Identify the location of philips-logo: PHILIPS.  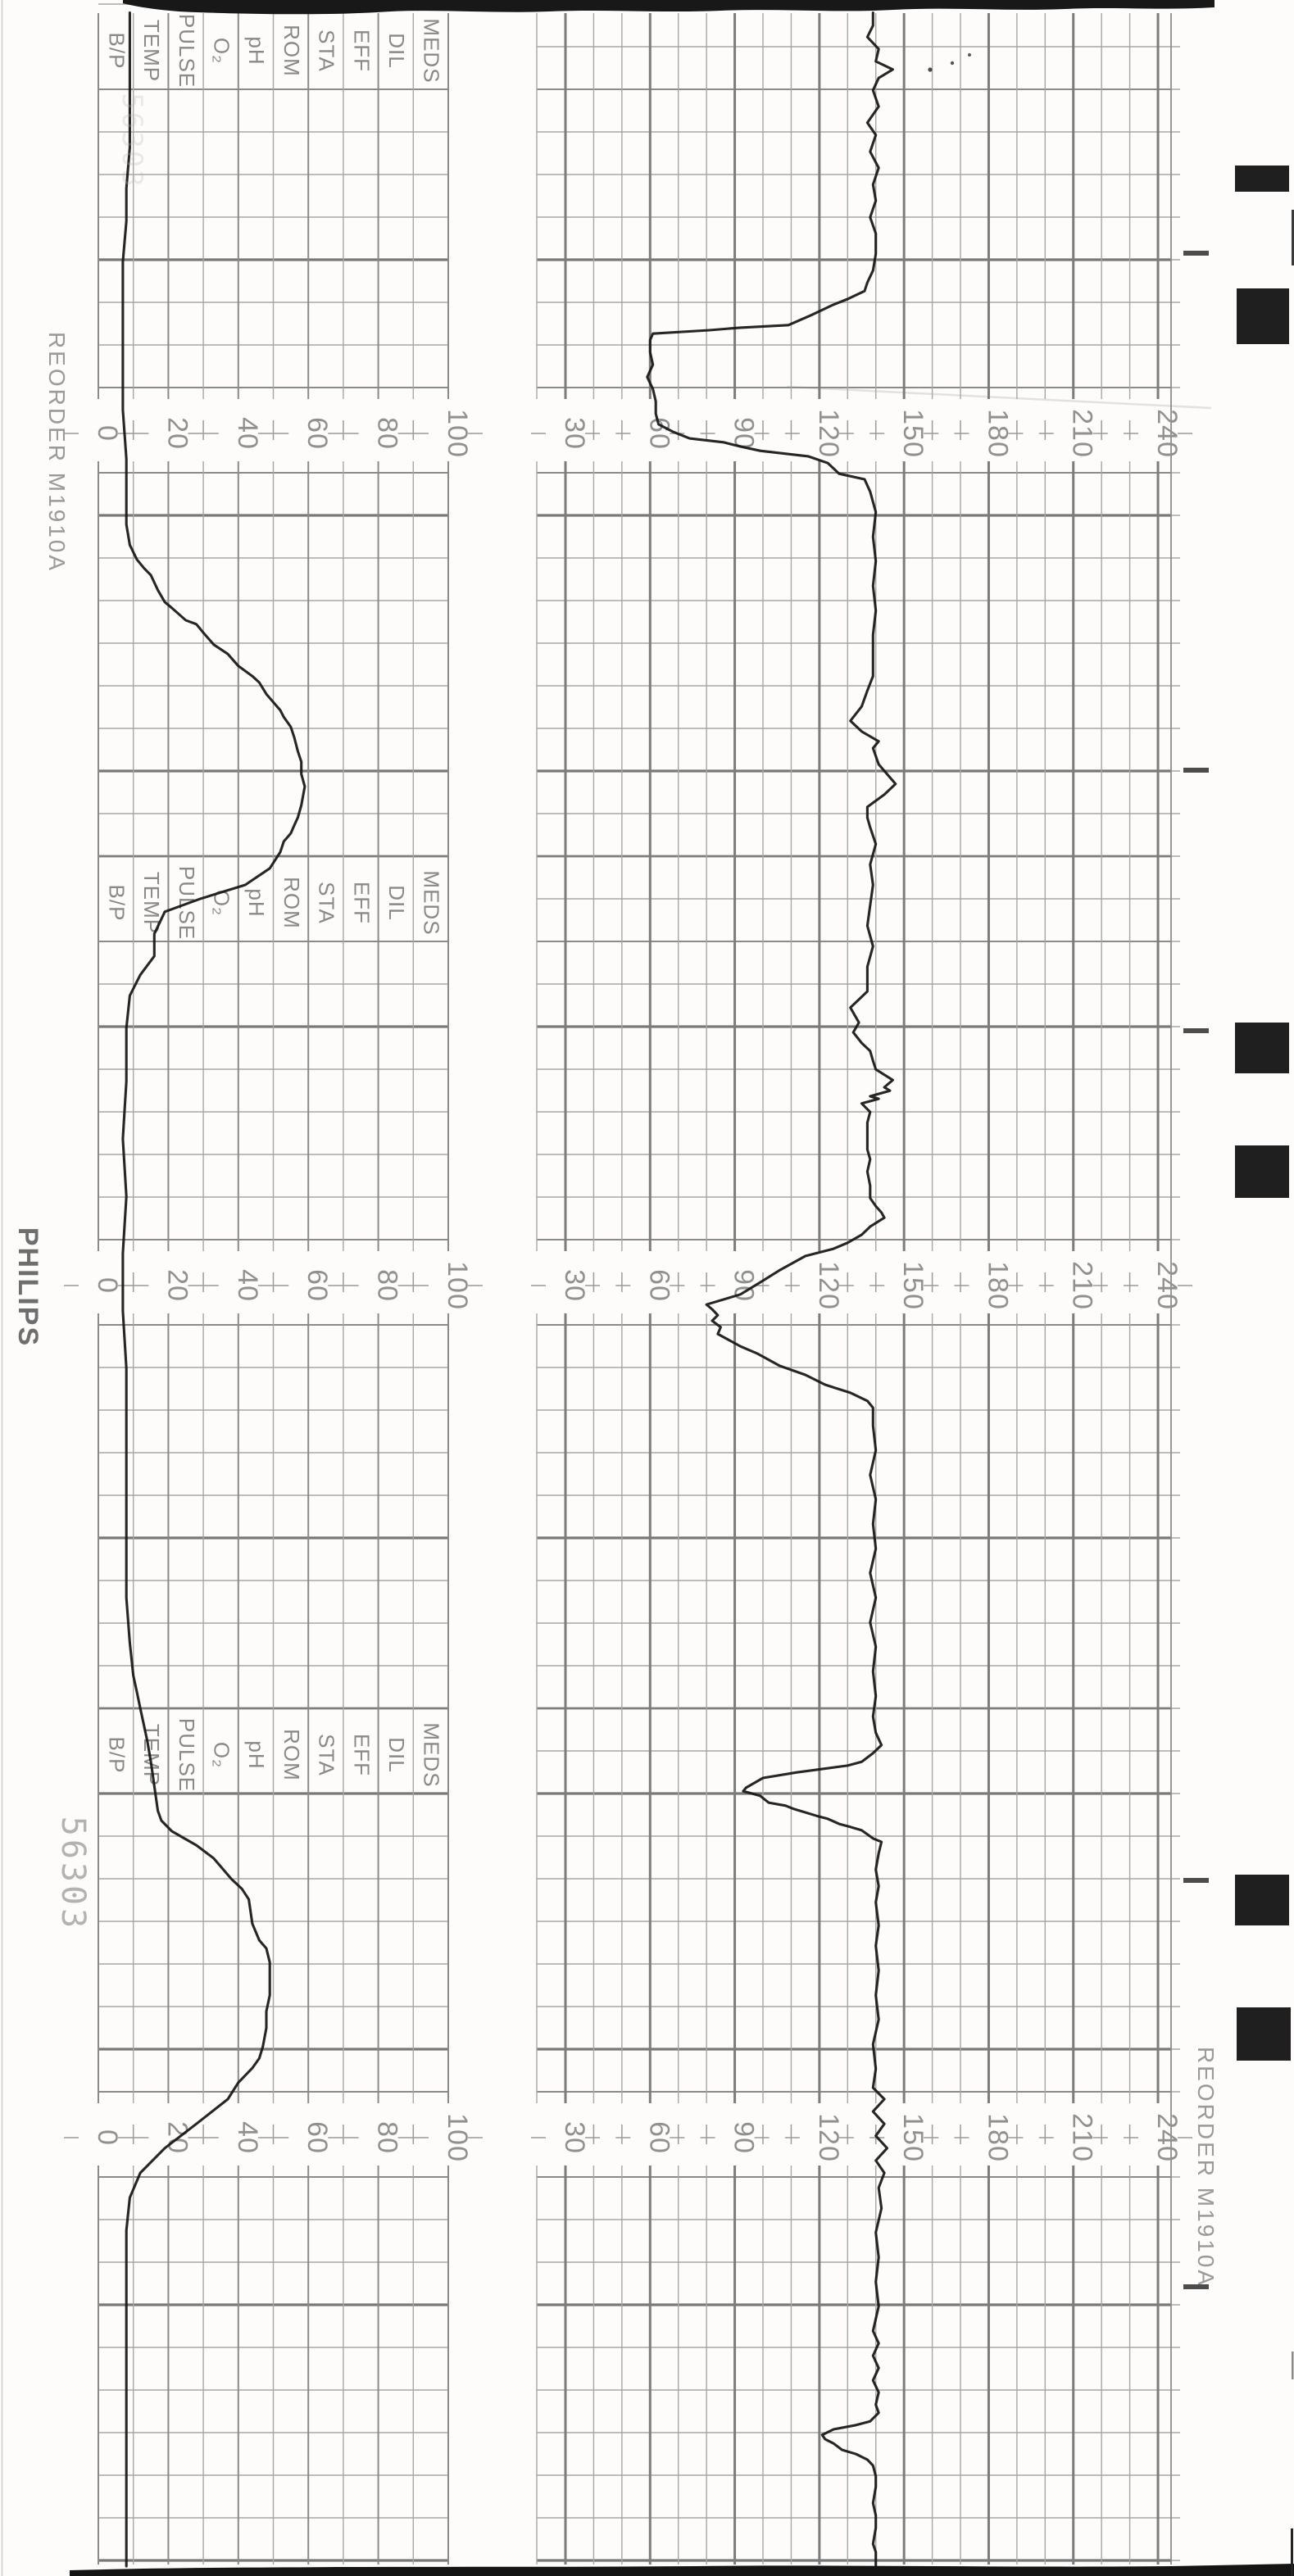
(27, 1287).